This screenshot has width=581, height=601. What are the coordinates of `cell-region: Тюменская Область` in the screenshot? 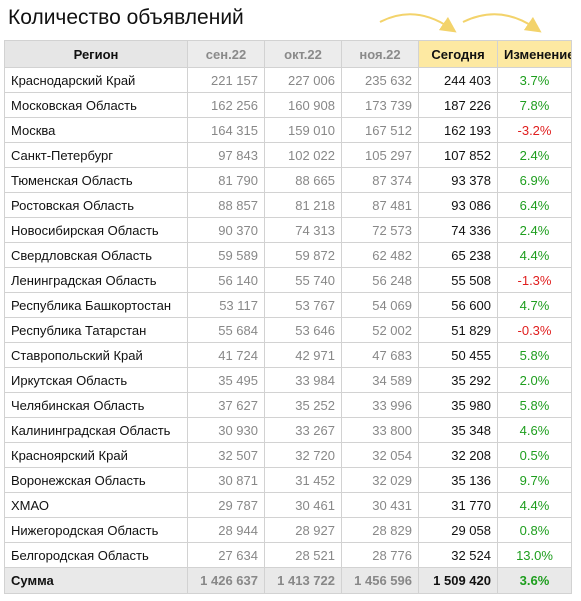 It's located at (96, 180).